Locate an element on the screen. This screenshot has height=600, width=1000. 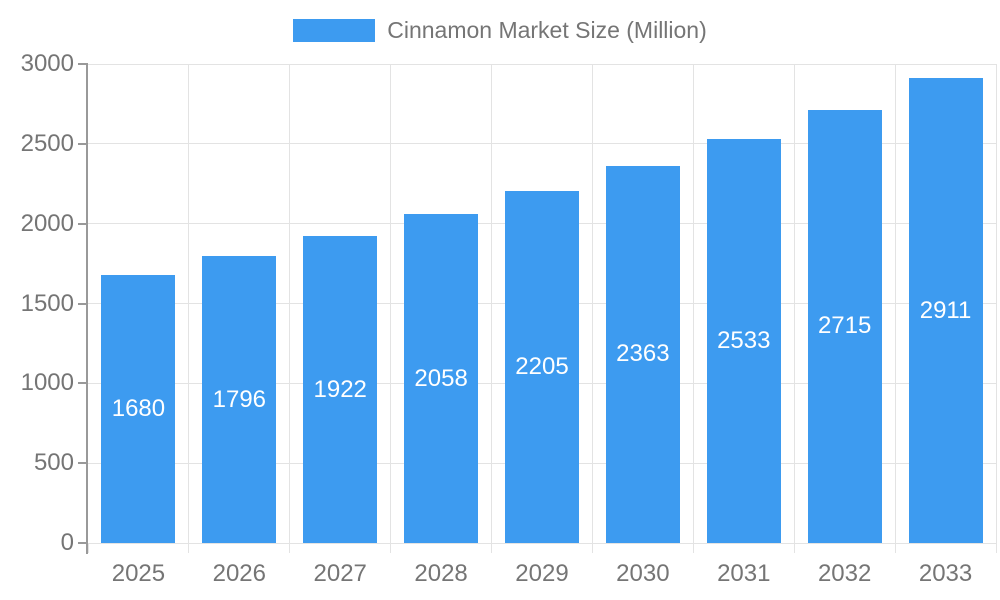
x-tick-label: 2031 is located at coordinates (744, 573).